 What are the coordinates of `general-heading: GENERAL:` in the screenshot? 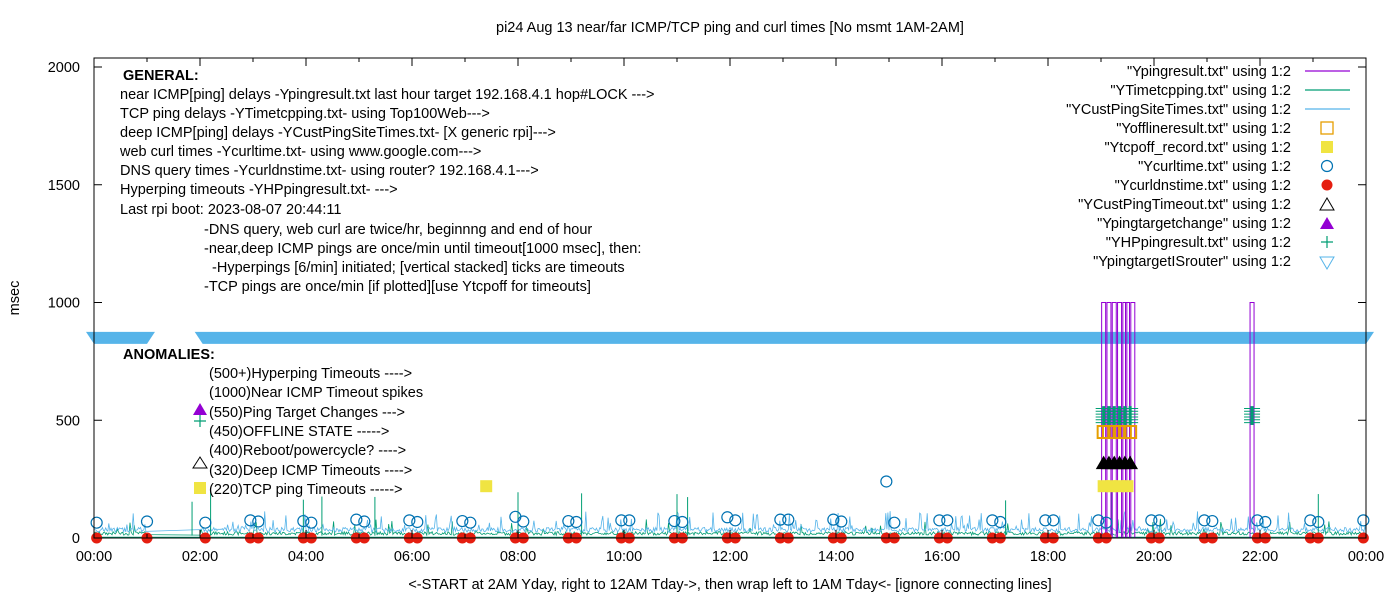 It's located at (161, 76).